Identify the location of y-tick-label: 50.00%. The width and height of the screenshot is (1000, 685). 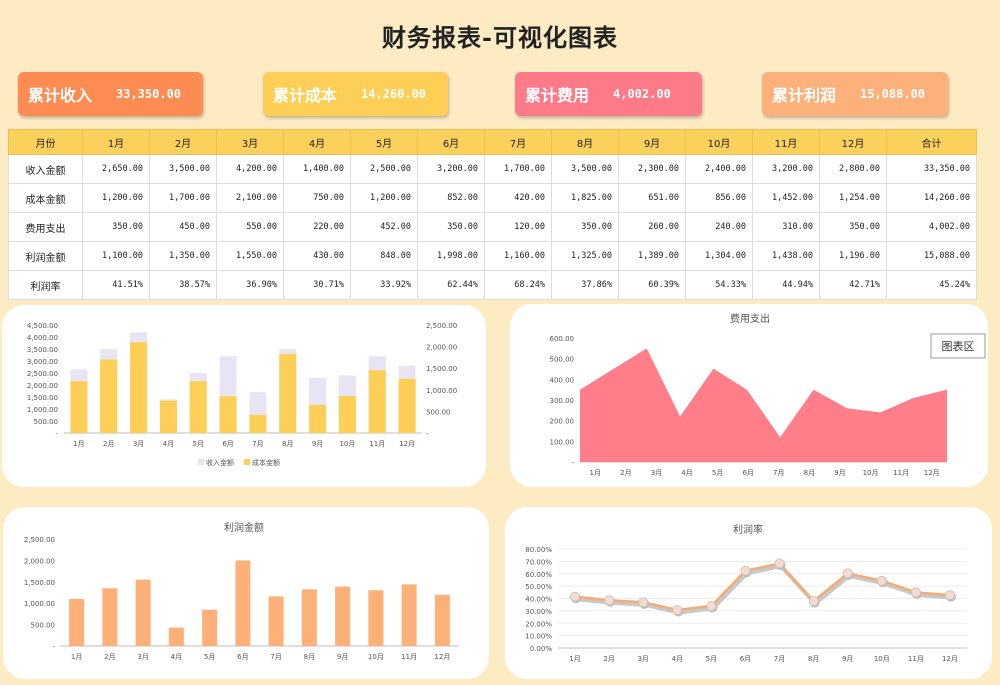
(538, 587).